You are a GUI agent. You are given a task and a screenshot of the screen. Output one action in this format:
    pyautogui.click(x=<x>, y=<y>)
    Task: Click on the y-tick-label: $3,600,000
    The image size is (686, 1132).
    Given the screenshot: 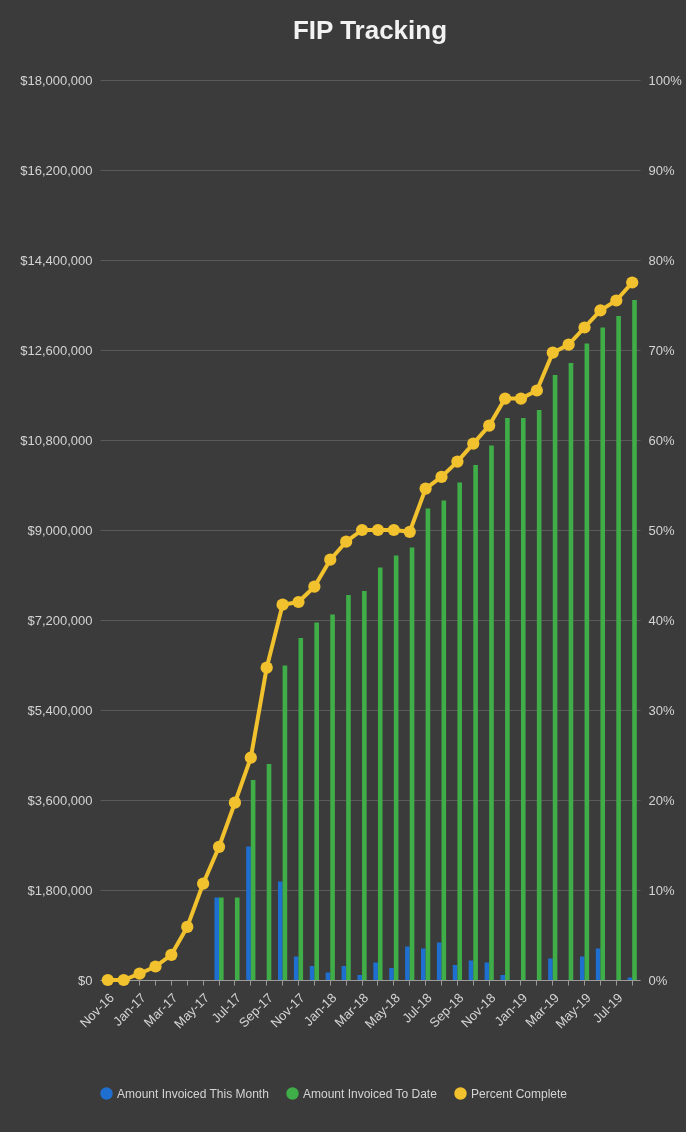 What is the action you would take?
    pyautogui.click(x=60, y=800)
    